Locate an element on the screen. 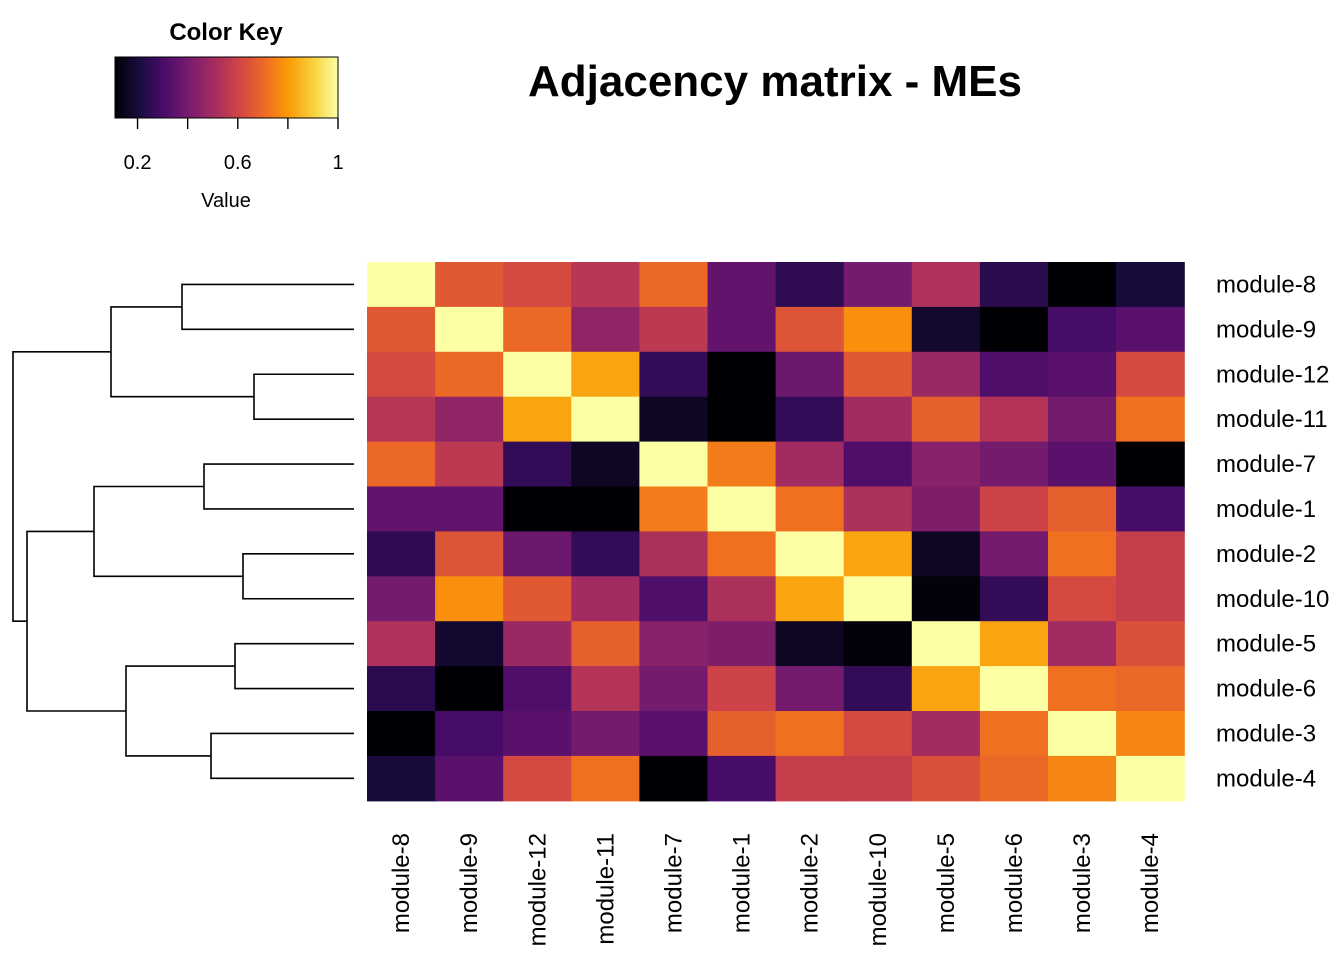 The image size is (1344, 960). column-label: module-10 is located at coordinates (878, 889).